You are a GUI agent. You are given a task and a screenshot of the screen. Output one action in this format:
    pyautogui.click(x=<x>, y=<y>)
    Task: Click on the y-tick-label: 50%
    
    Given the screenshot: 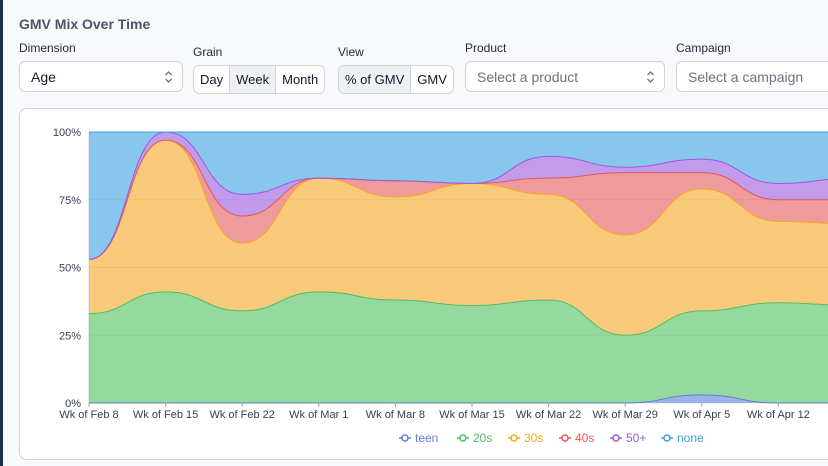 What is the action you would take?
    pyautogui.click(x=70, y=269)
    